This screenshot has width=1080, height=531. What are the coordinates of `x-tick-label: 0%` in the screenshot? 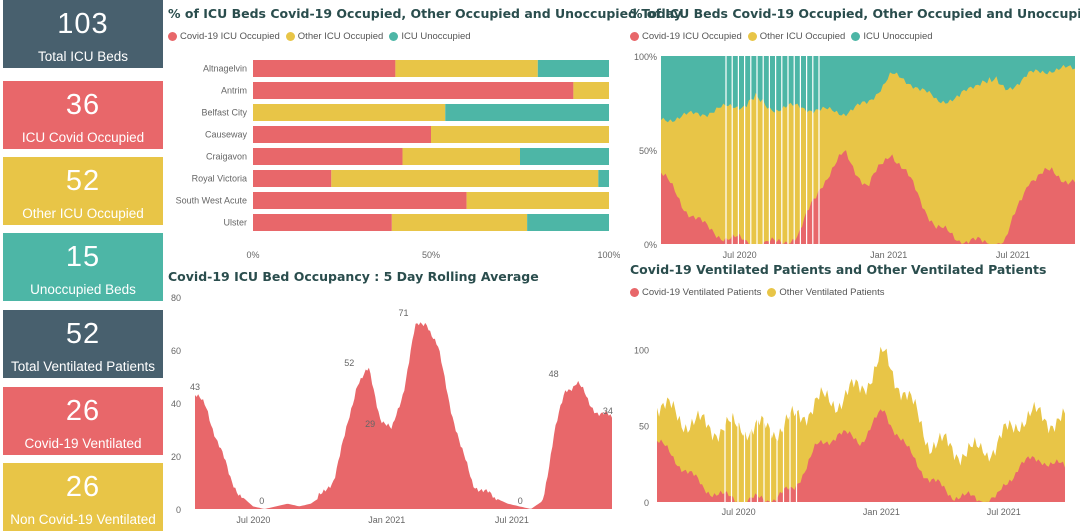 It's located at (252, 255).